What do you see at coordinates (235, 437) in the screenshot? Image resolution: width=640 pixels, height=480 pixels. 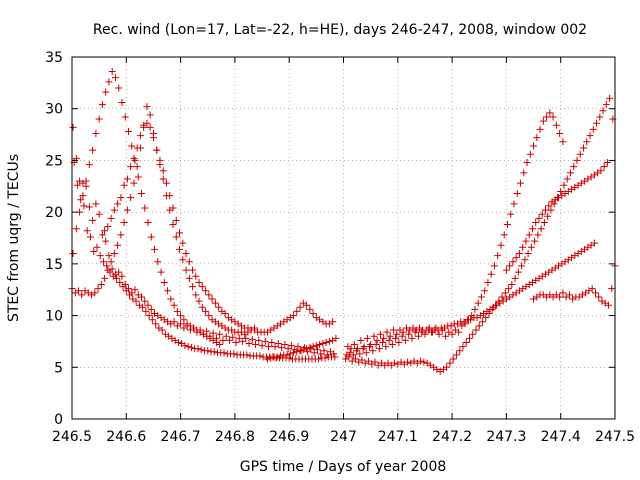 I see `x-tick-label: 246.8` at bounding box center [235, 437].